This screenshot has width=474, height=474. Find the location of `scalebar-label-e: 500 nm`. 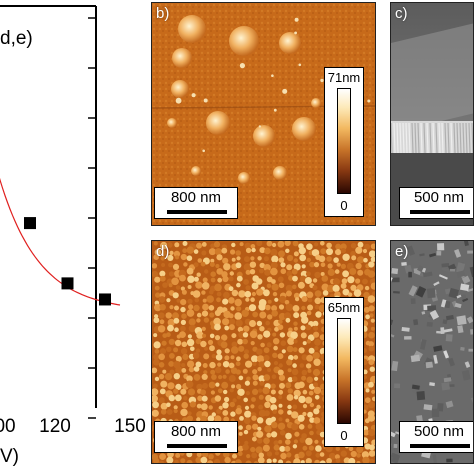

scalebar-label-e: 500 nm is located at coordinates (439, 431).